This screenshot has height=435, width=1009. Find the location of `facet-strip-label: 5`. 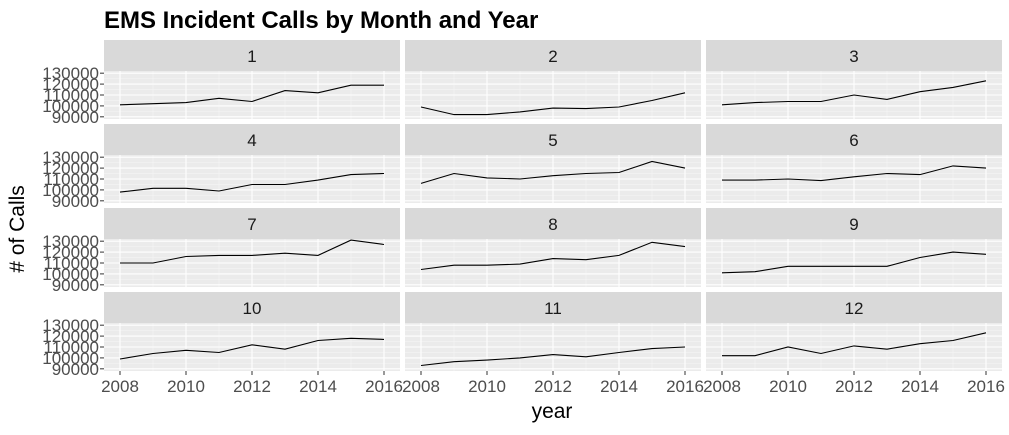

facet-strip-label: 5 is located at coordinates (552, 140).